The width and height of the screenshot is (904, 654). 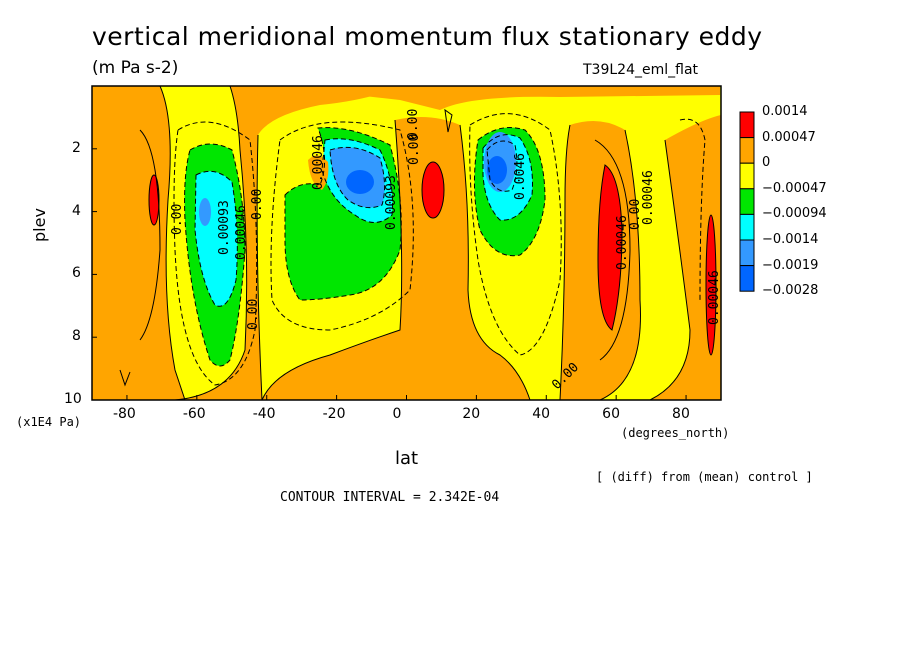 I want to click on legend-label: 0.00047, so click(x=789, y=137).